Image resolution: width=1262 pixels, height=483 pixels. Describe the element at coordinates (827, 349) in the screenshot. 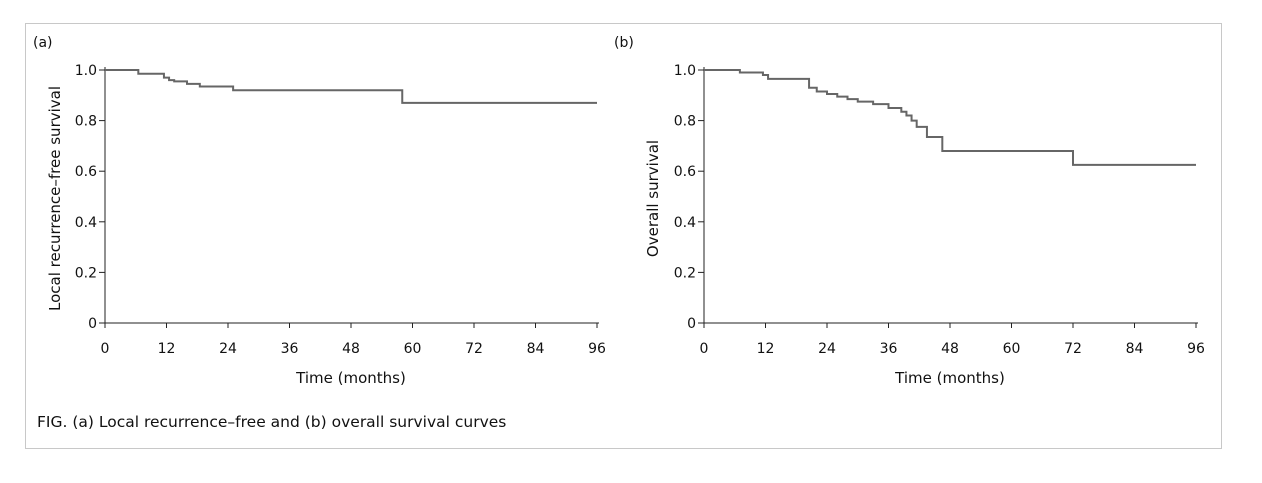

I see `panel-b-x-tick-label: 24` at that location.